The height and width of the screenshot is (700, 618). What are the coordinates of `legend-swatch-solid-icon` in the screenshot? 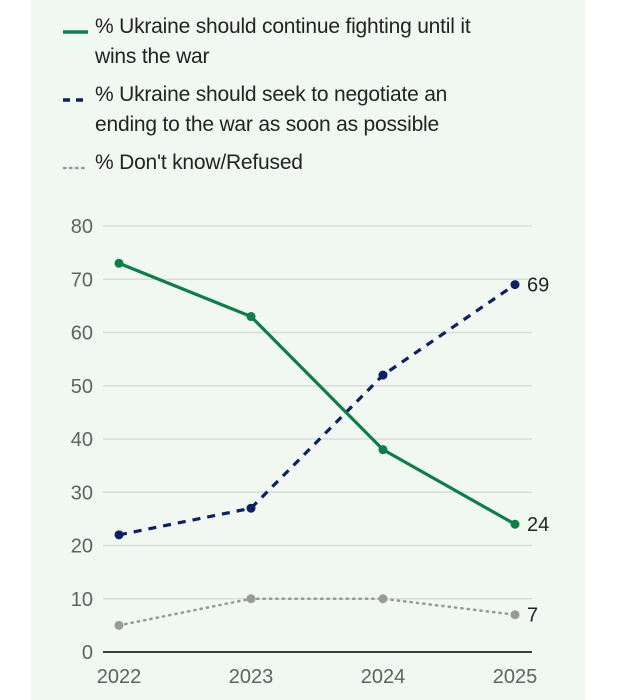 It's located at (76, 27).